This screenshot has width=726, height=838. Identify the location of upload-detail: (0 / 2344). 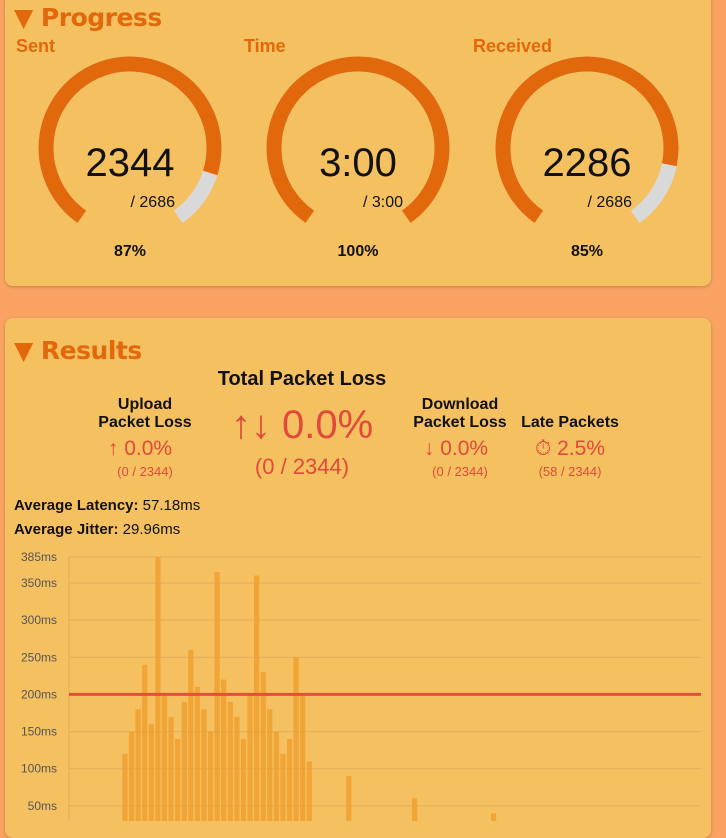
(145, 471).